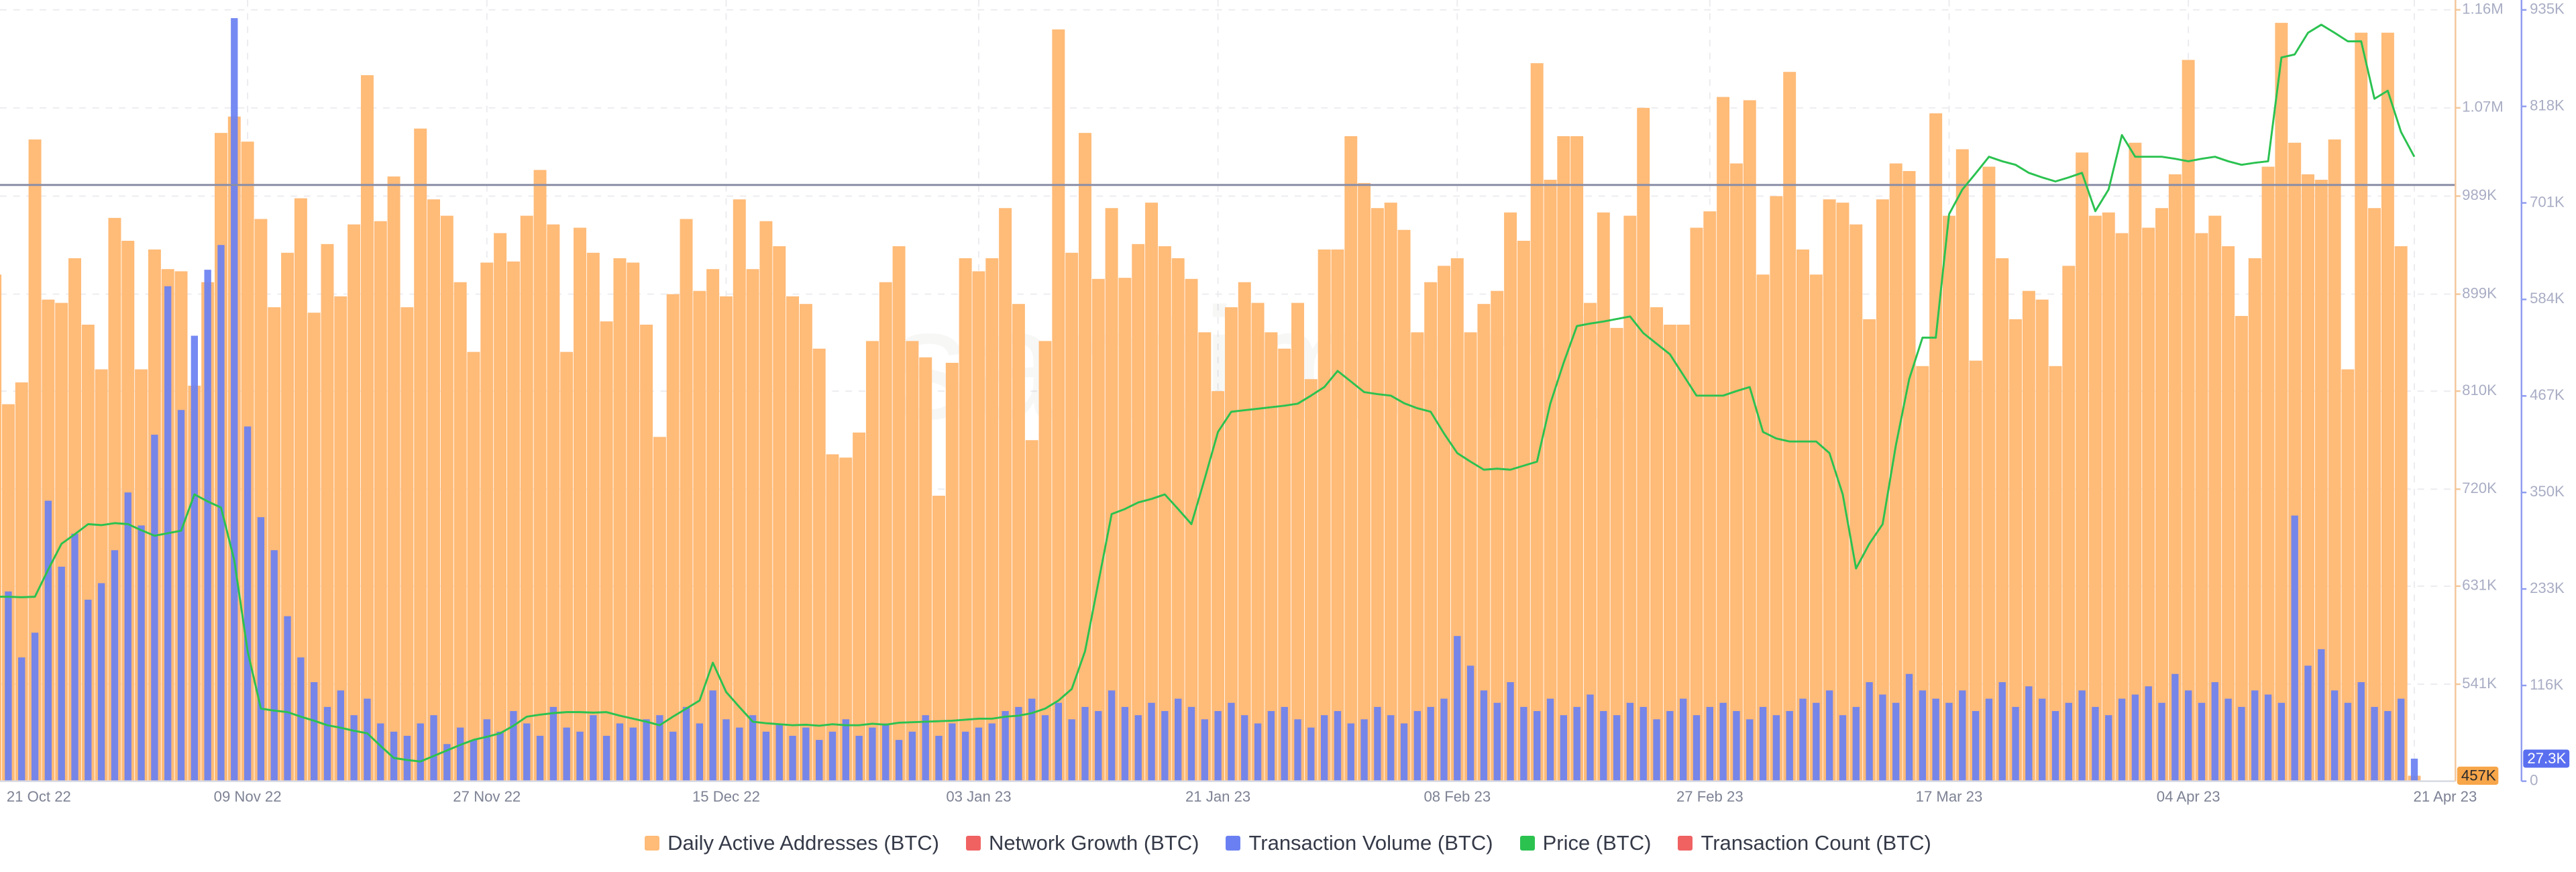  I want to click on legend-item: Price (BTC), so click(1585, 843).